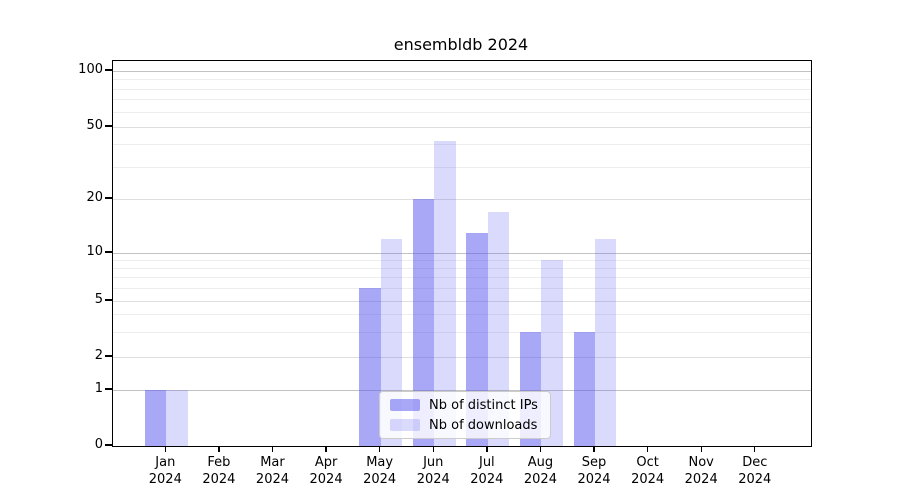  What do you see at coordinates (487, 449) in the screenshot?
I see `x-tick-mark-jul` at bounding box center [487, 449].